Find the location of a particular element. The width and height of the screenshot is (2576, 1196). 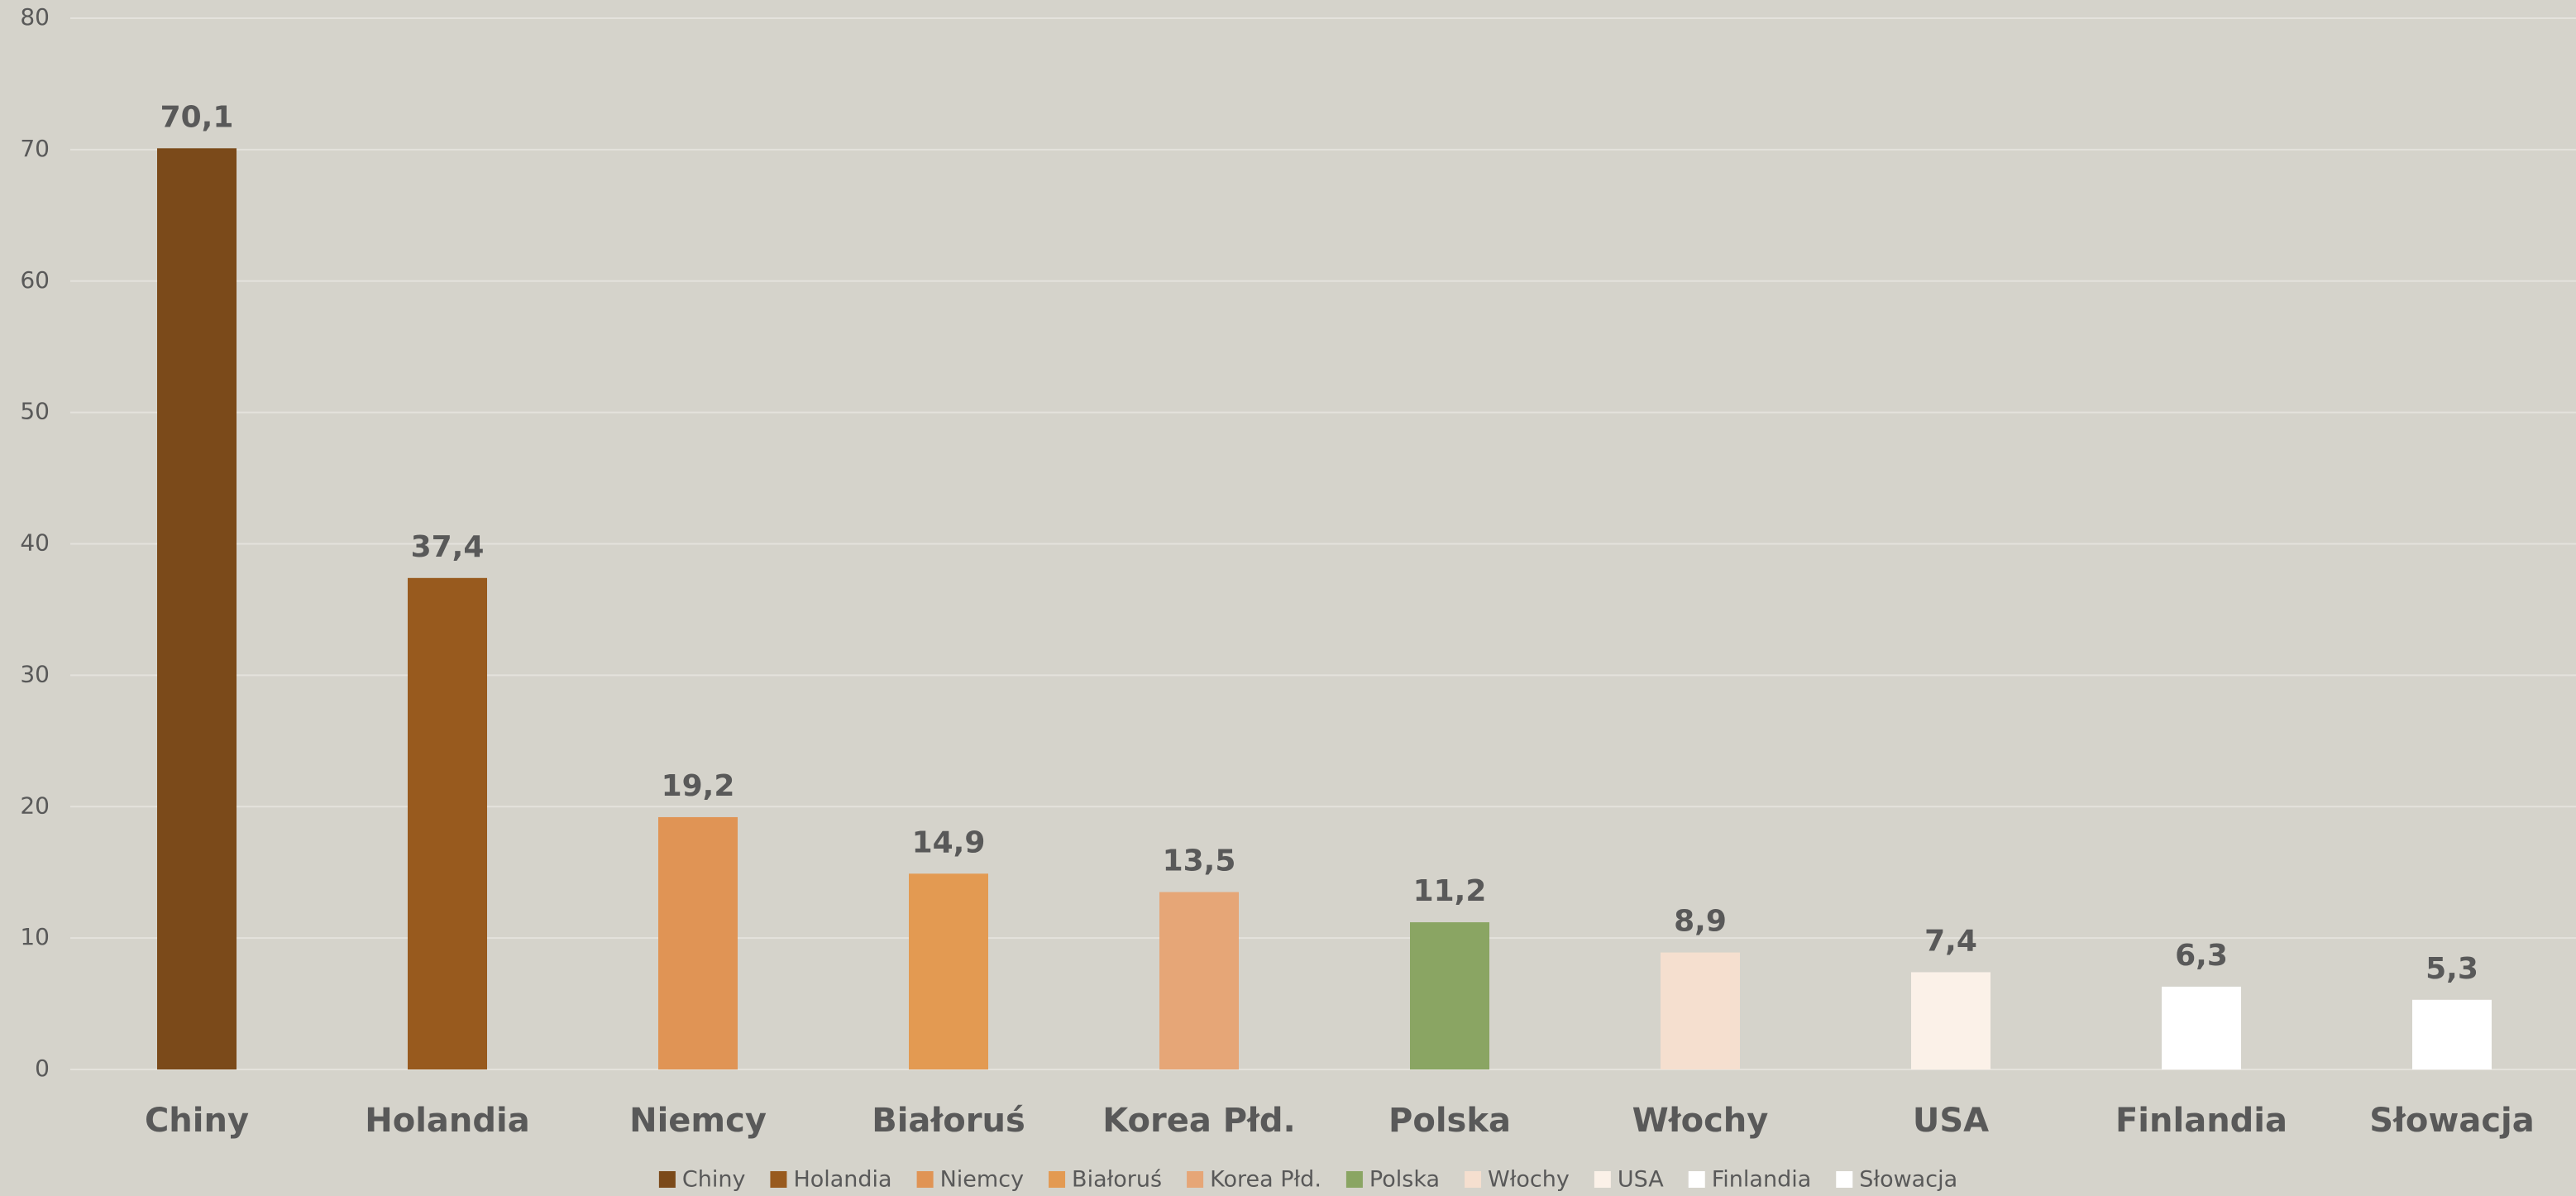

y-tick-label: 10 is located at coordinates (35, 936).